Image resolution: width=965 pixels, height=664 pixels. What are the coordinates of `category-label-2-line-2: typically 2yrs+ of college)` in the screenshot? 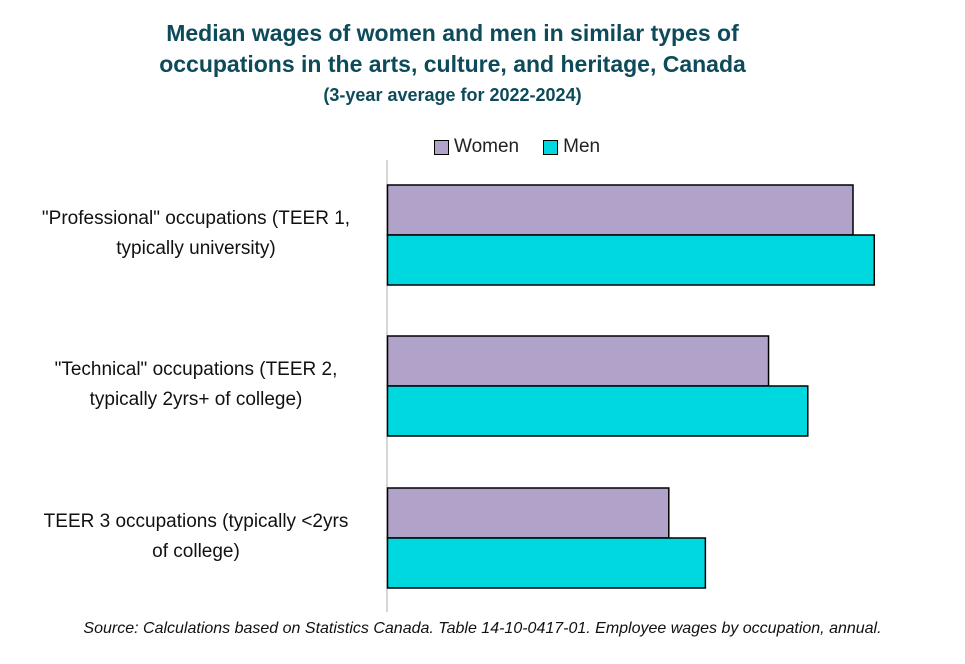 It's located at (196, 399).